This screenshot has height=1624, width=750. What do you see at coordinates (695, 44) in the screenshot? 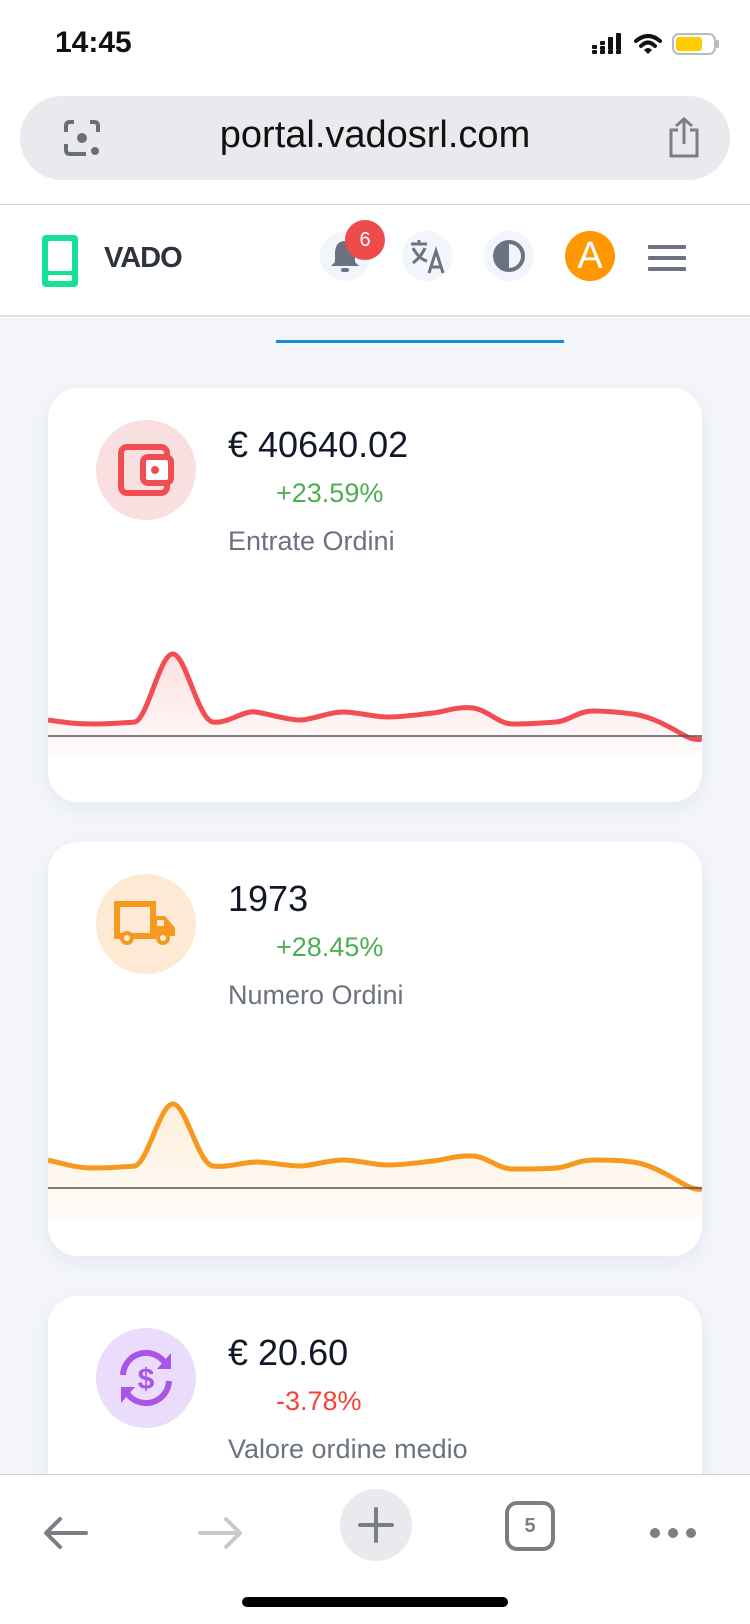
I see `battery-icon` at bounding box center [695, 44].